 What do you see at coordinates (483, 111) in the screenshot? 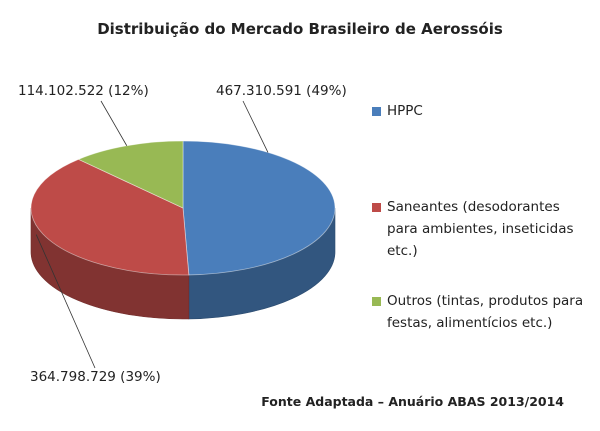
I see `legend-item-hppc: HPPC` at bounding box center [483, 111].